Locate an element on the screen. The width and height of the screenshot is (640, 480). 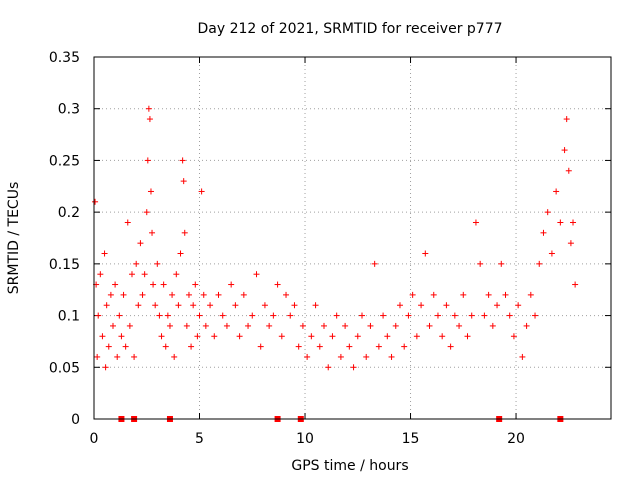
y-tick-label: 0.15 is located at coordinates (64, 265).